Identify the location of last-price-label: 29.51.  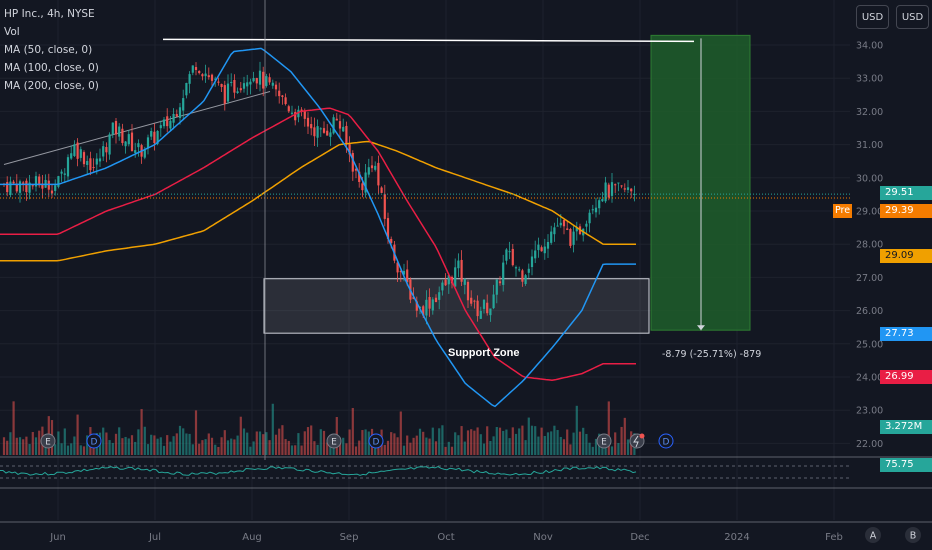
(906, 193).